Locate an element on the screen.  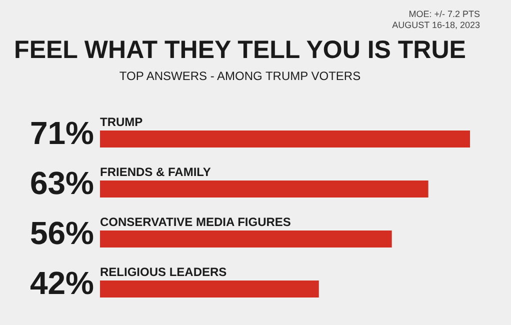
y-tick-label: RELIGIOUS LEADERS is located at coordinates (163, 272).